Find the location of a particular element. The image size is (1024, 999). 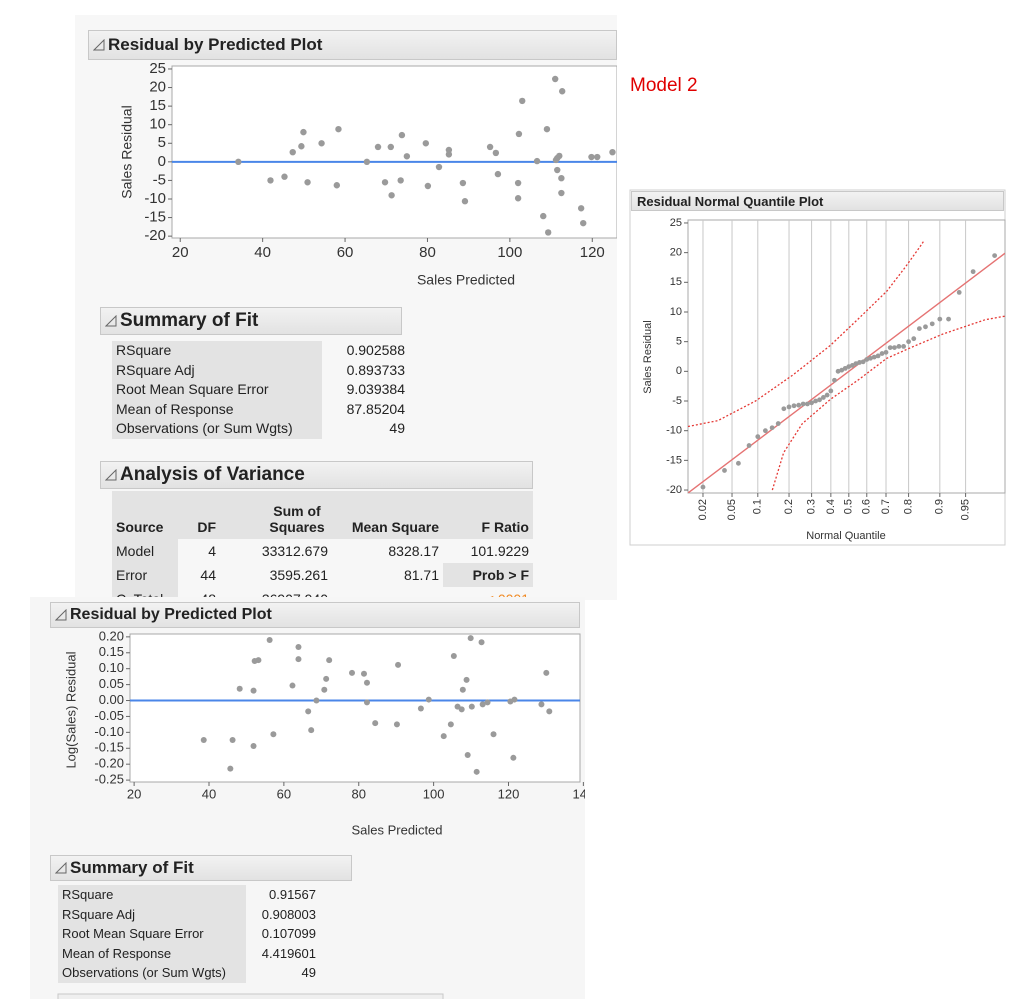

stat-value: 0.91567 is located at coordinates (292, 894).